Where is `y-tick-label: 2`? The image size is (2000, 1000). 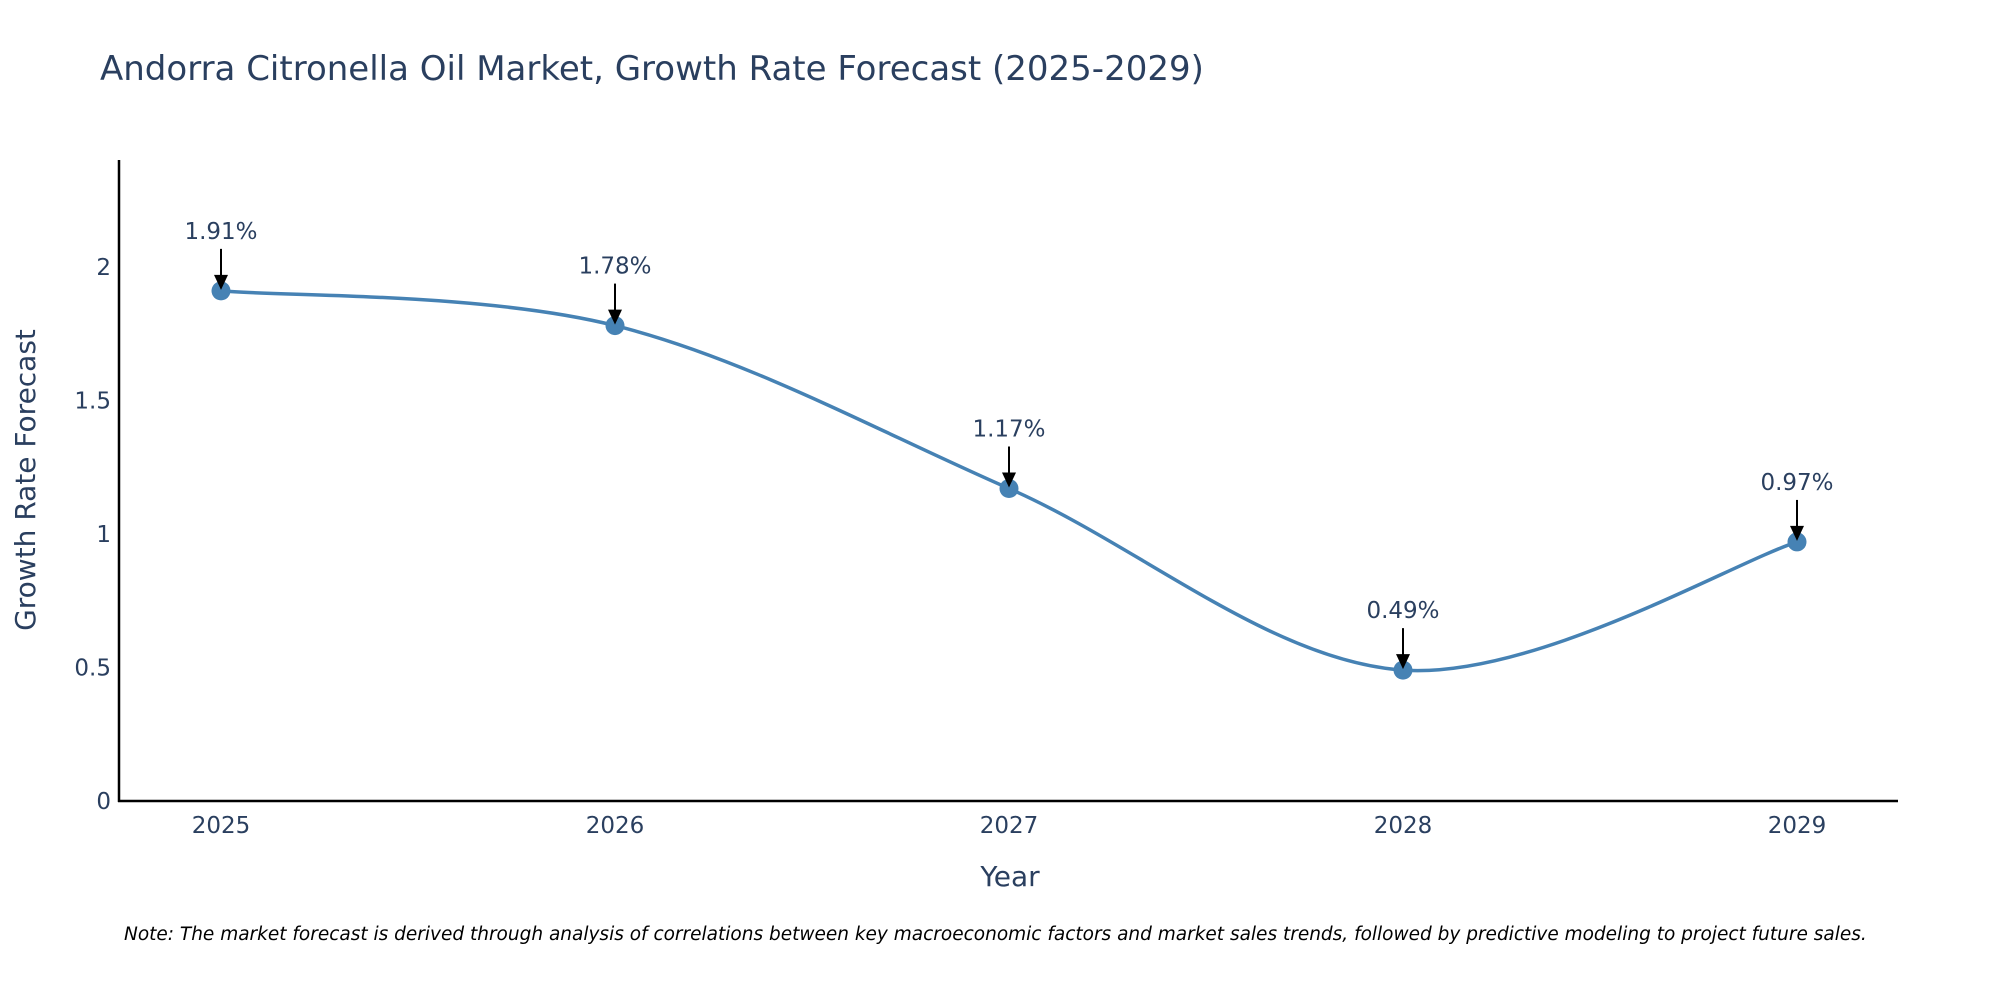
y-tick-label: 2 is located at coordinates (103, 268).